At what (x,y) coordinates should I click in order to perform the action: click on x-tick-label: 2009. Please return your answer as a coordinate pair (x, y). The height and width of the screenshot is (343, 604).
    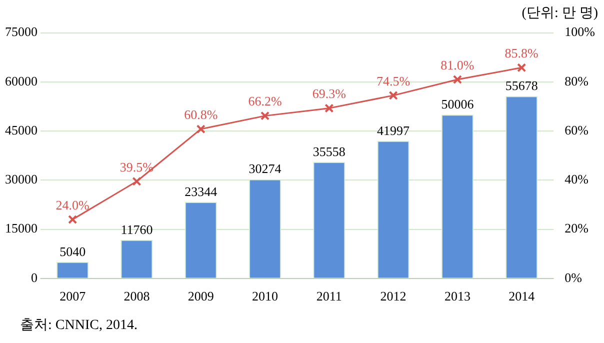
    Looking at the image, I should click on (201, 296).